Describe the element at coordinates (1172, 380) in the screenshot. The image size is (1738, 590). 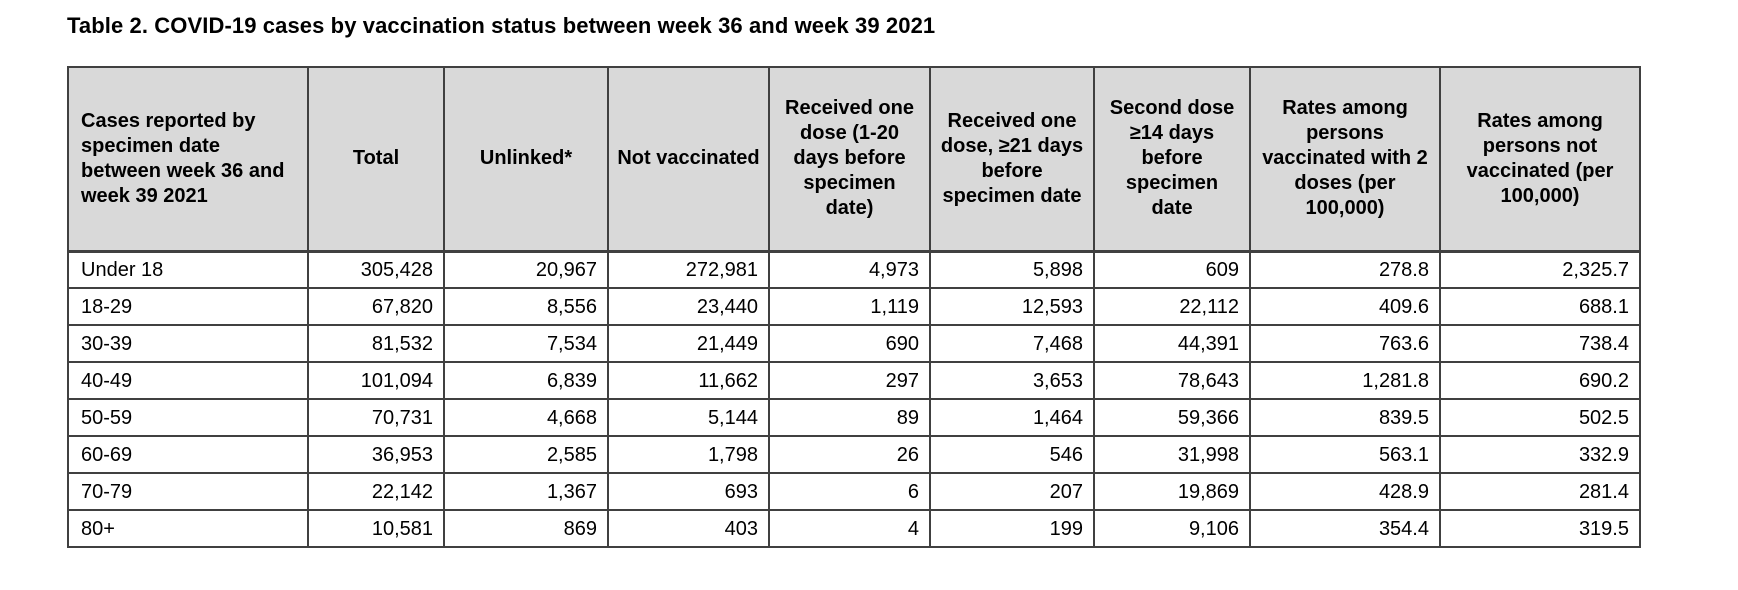
I see `value-cell: 78,643` at that location.